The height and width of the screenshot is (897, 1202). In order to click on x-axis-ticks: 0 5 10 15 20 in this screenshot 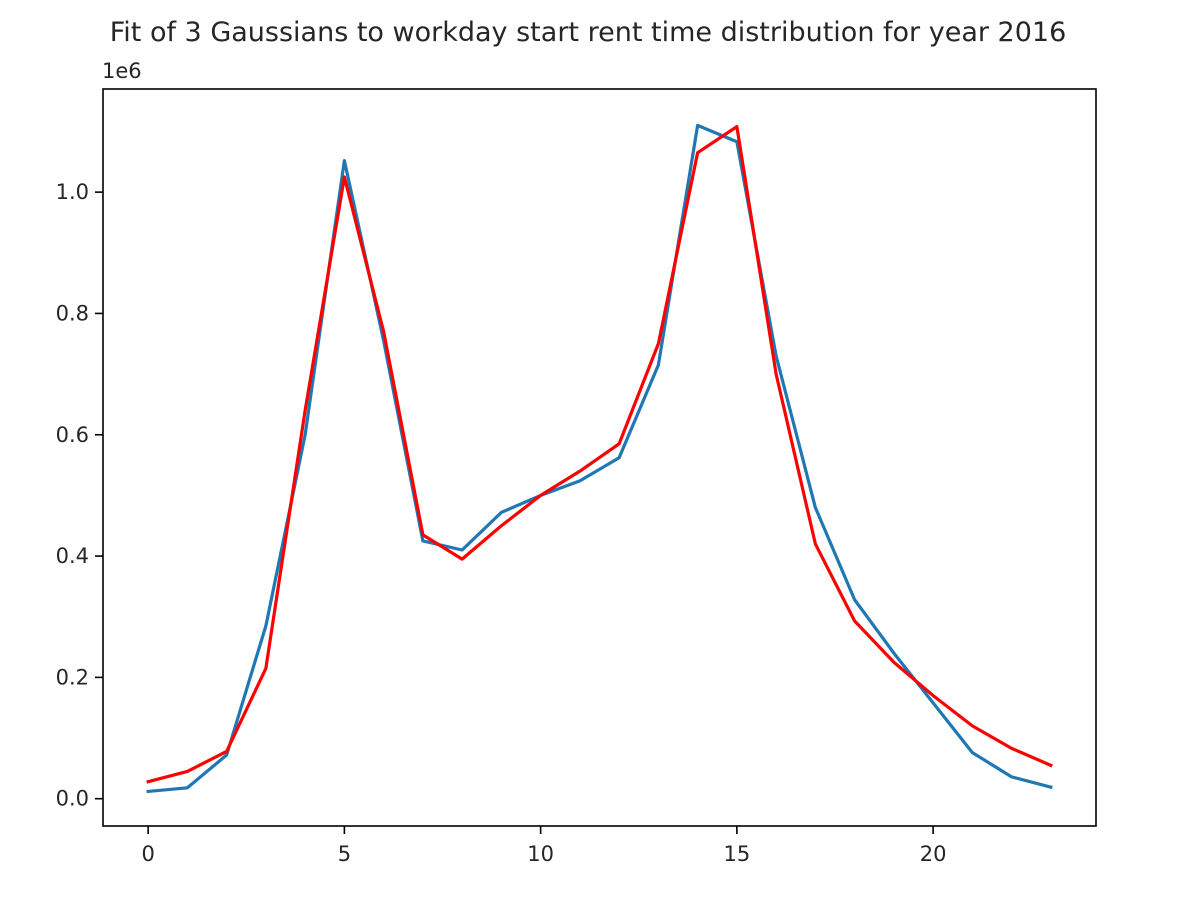, I will do `click(543, 846)`.